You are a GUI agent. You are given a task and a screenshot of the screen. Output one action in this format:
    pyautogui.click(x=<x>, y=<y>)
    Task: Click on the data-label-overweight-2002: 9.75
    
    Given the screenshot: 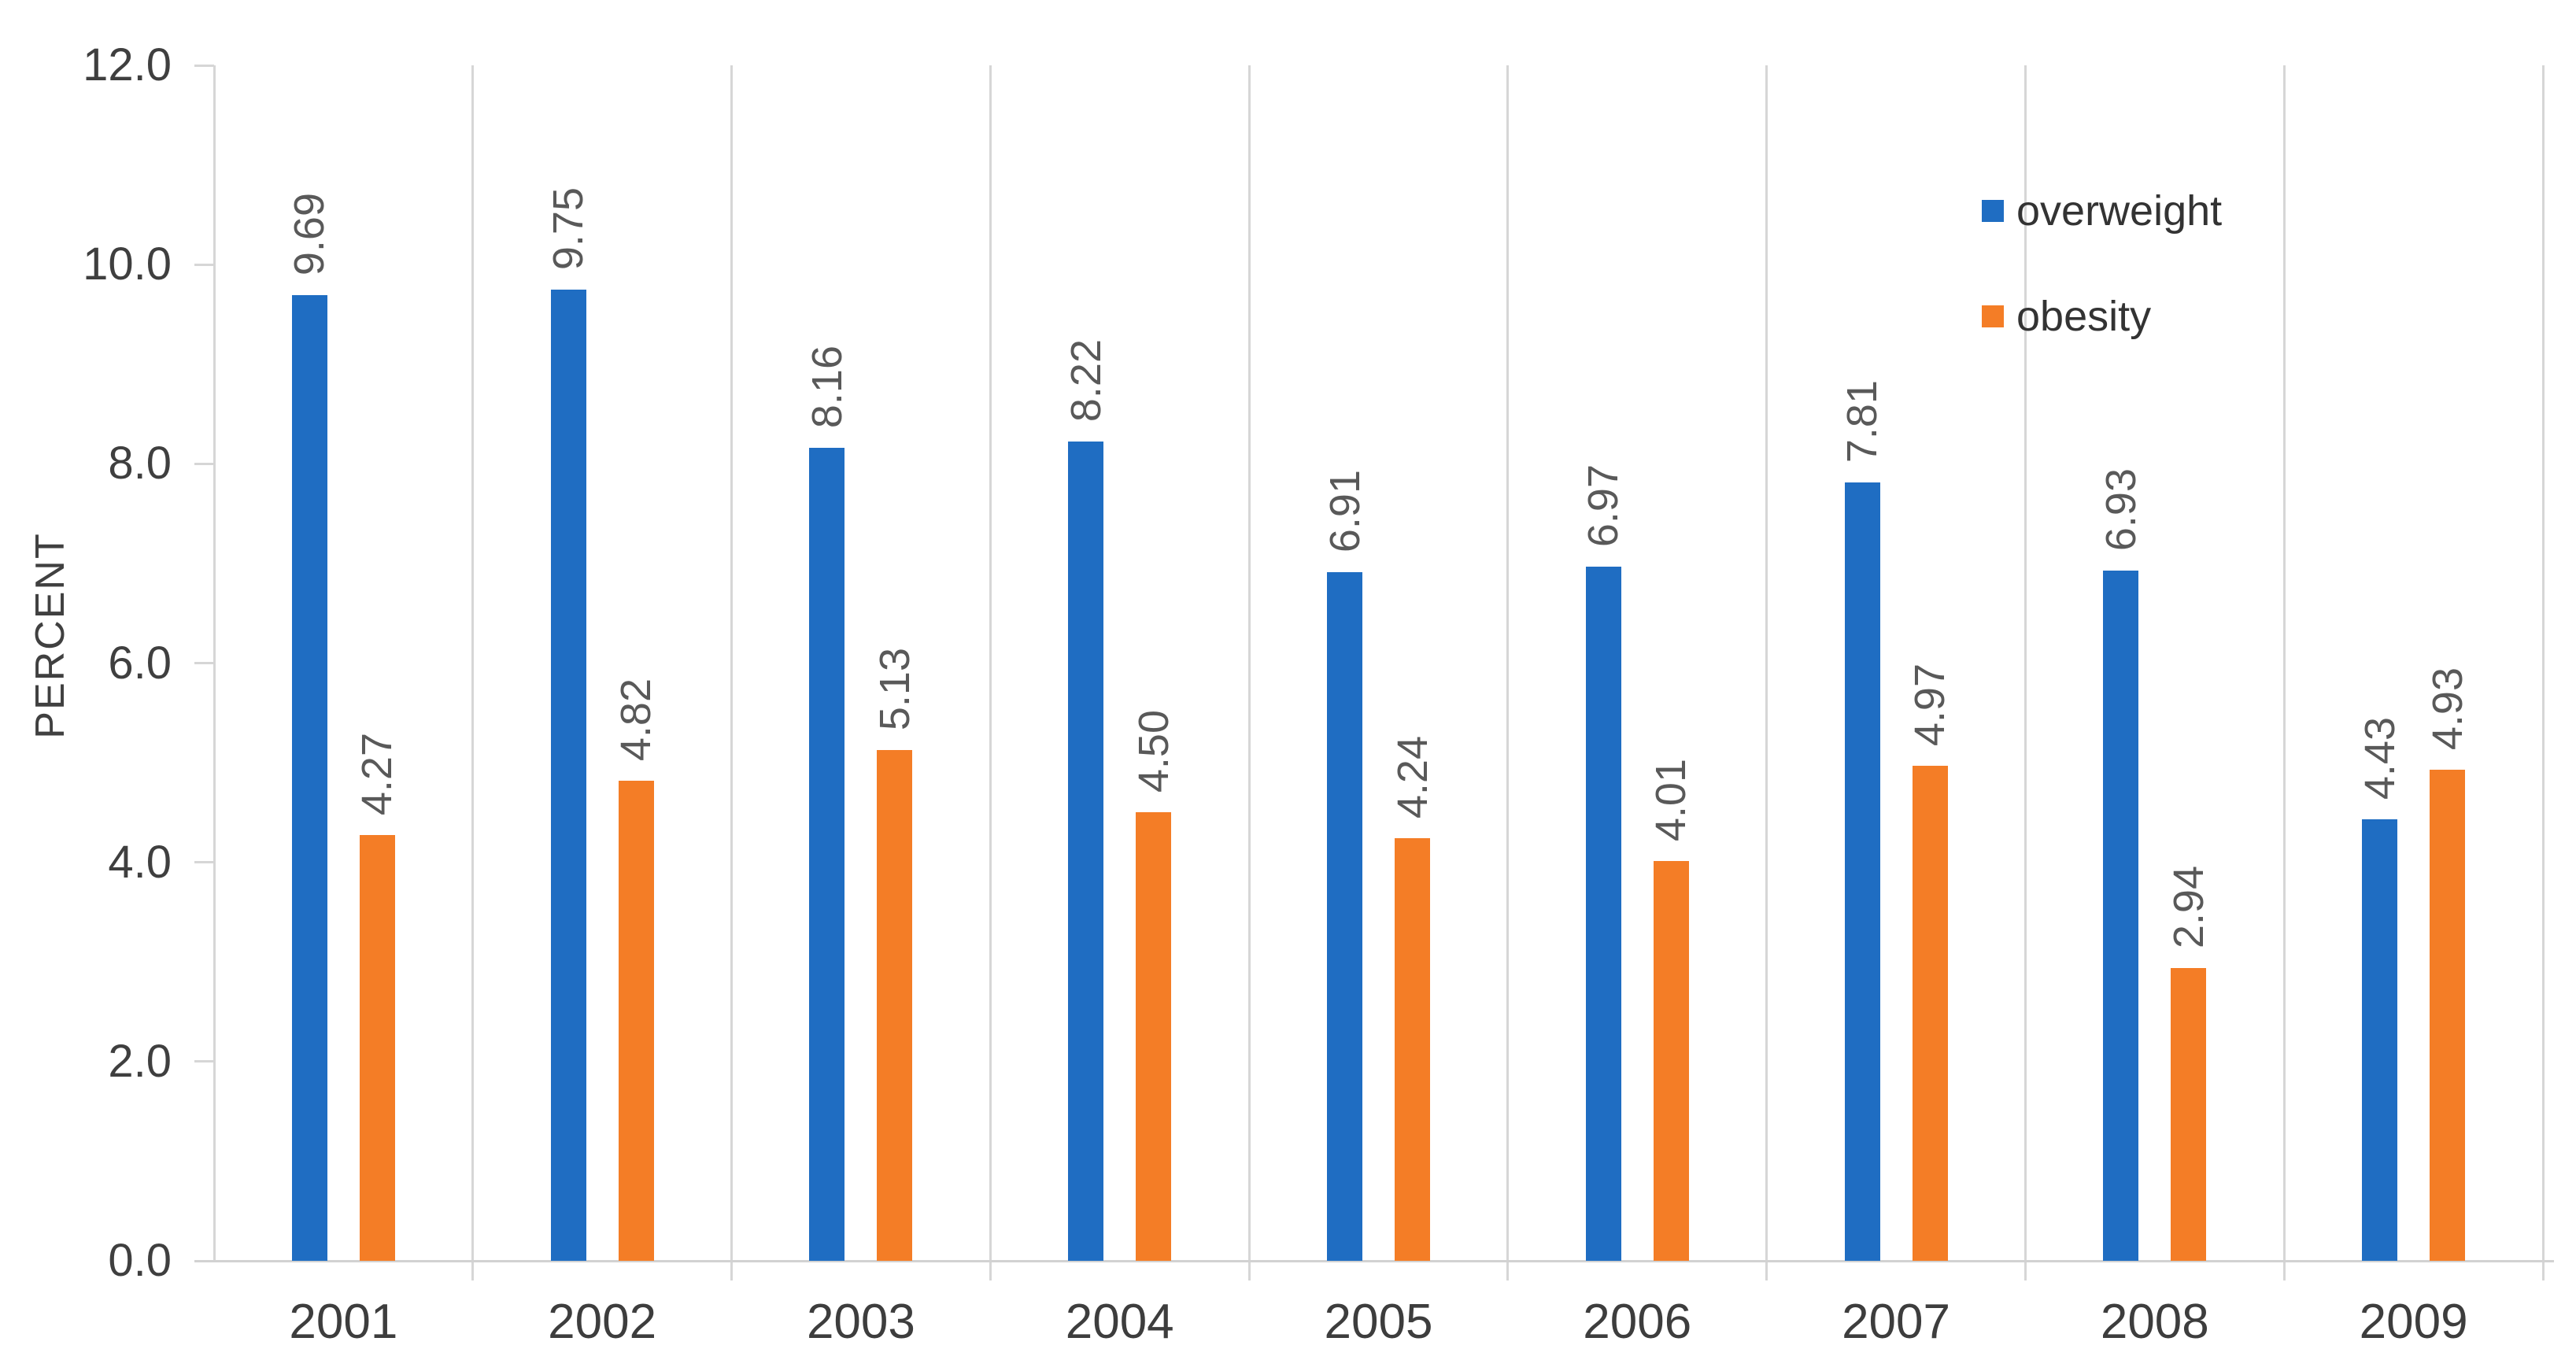 What is the action you would take?
    pyautogui.click(x=568, y=231)
    